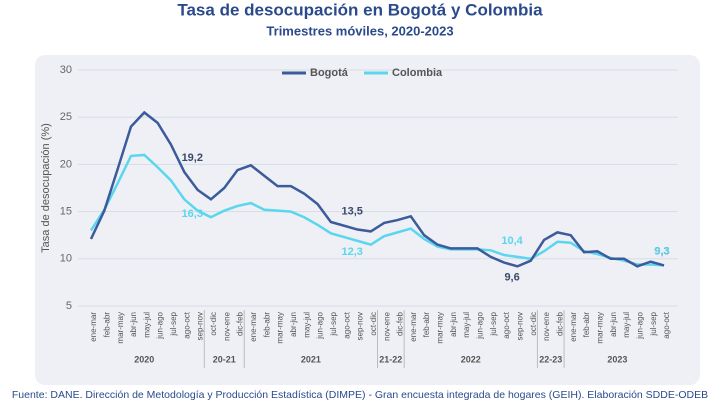 The height and width of the screenshot is (405, 720). I want to click on data-label: 10,4, so click(512, 241).